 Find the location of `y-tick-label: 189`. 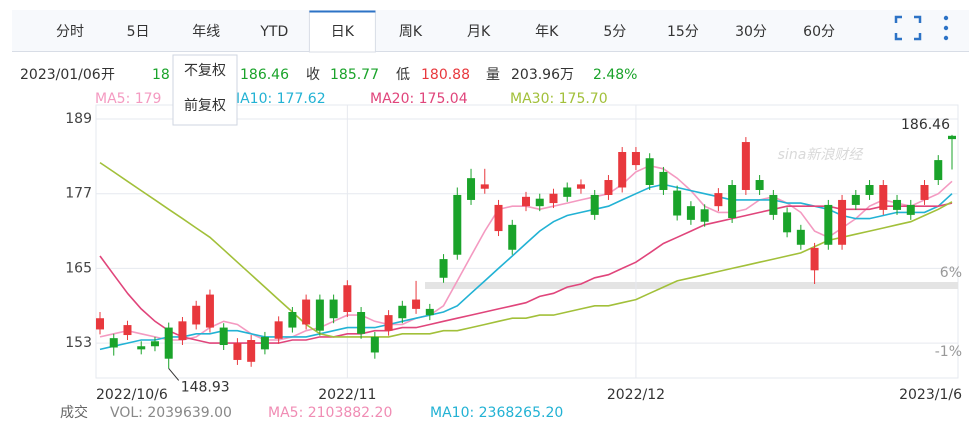

y-tick-label: 189 is located at coordinates (78, 119).